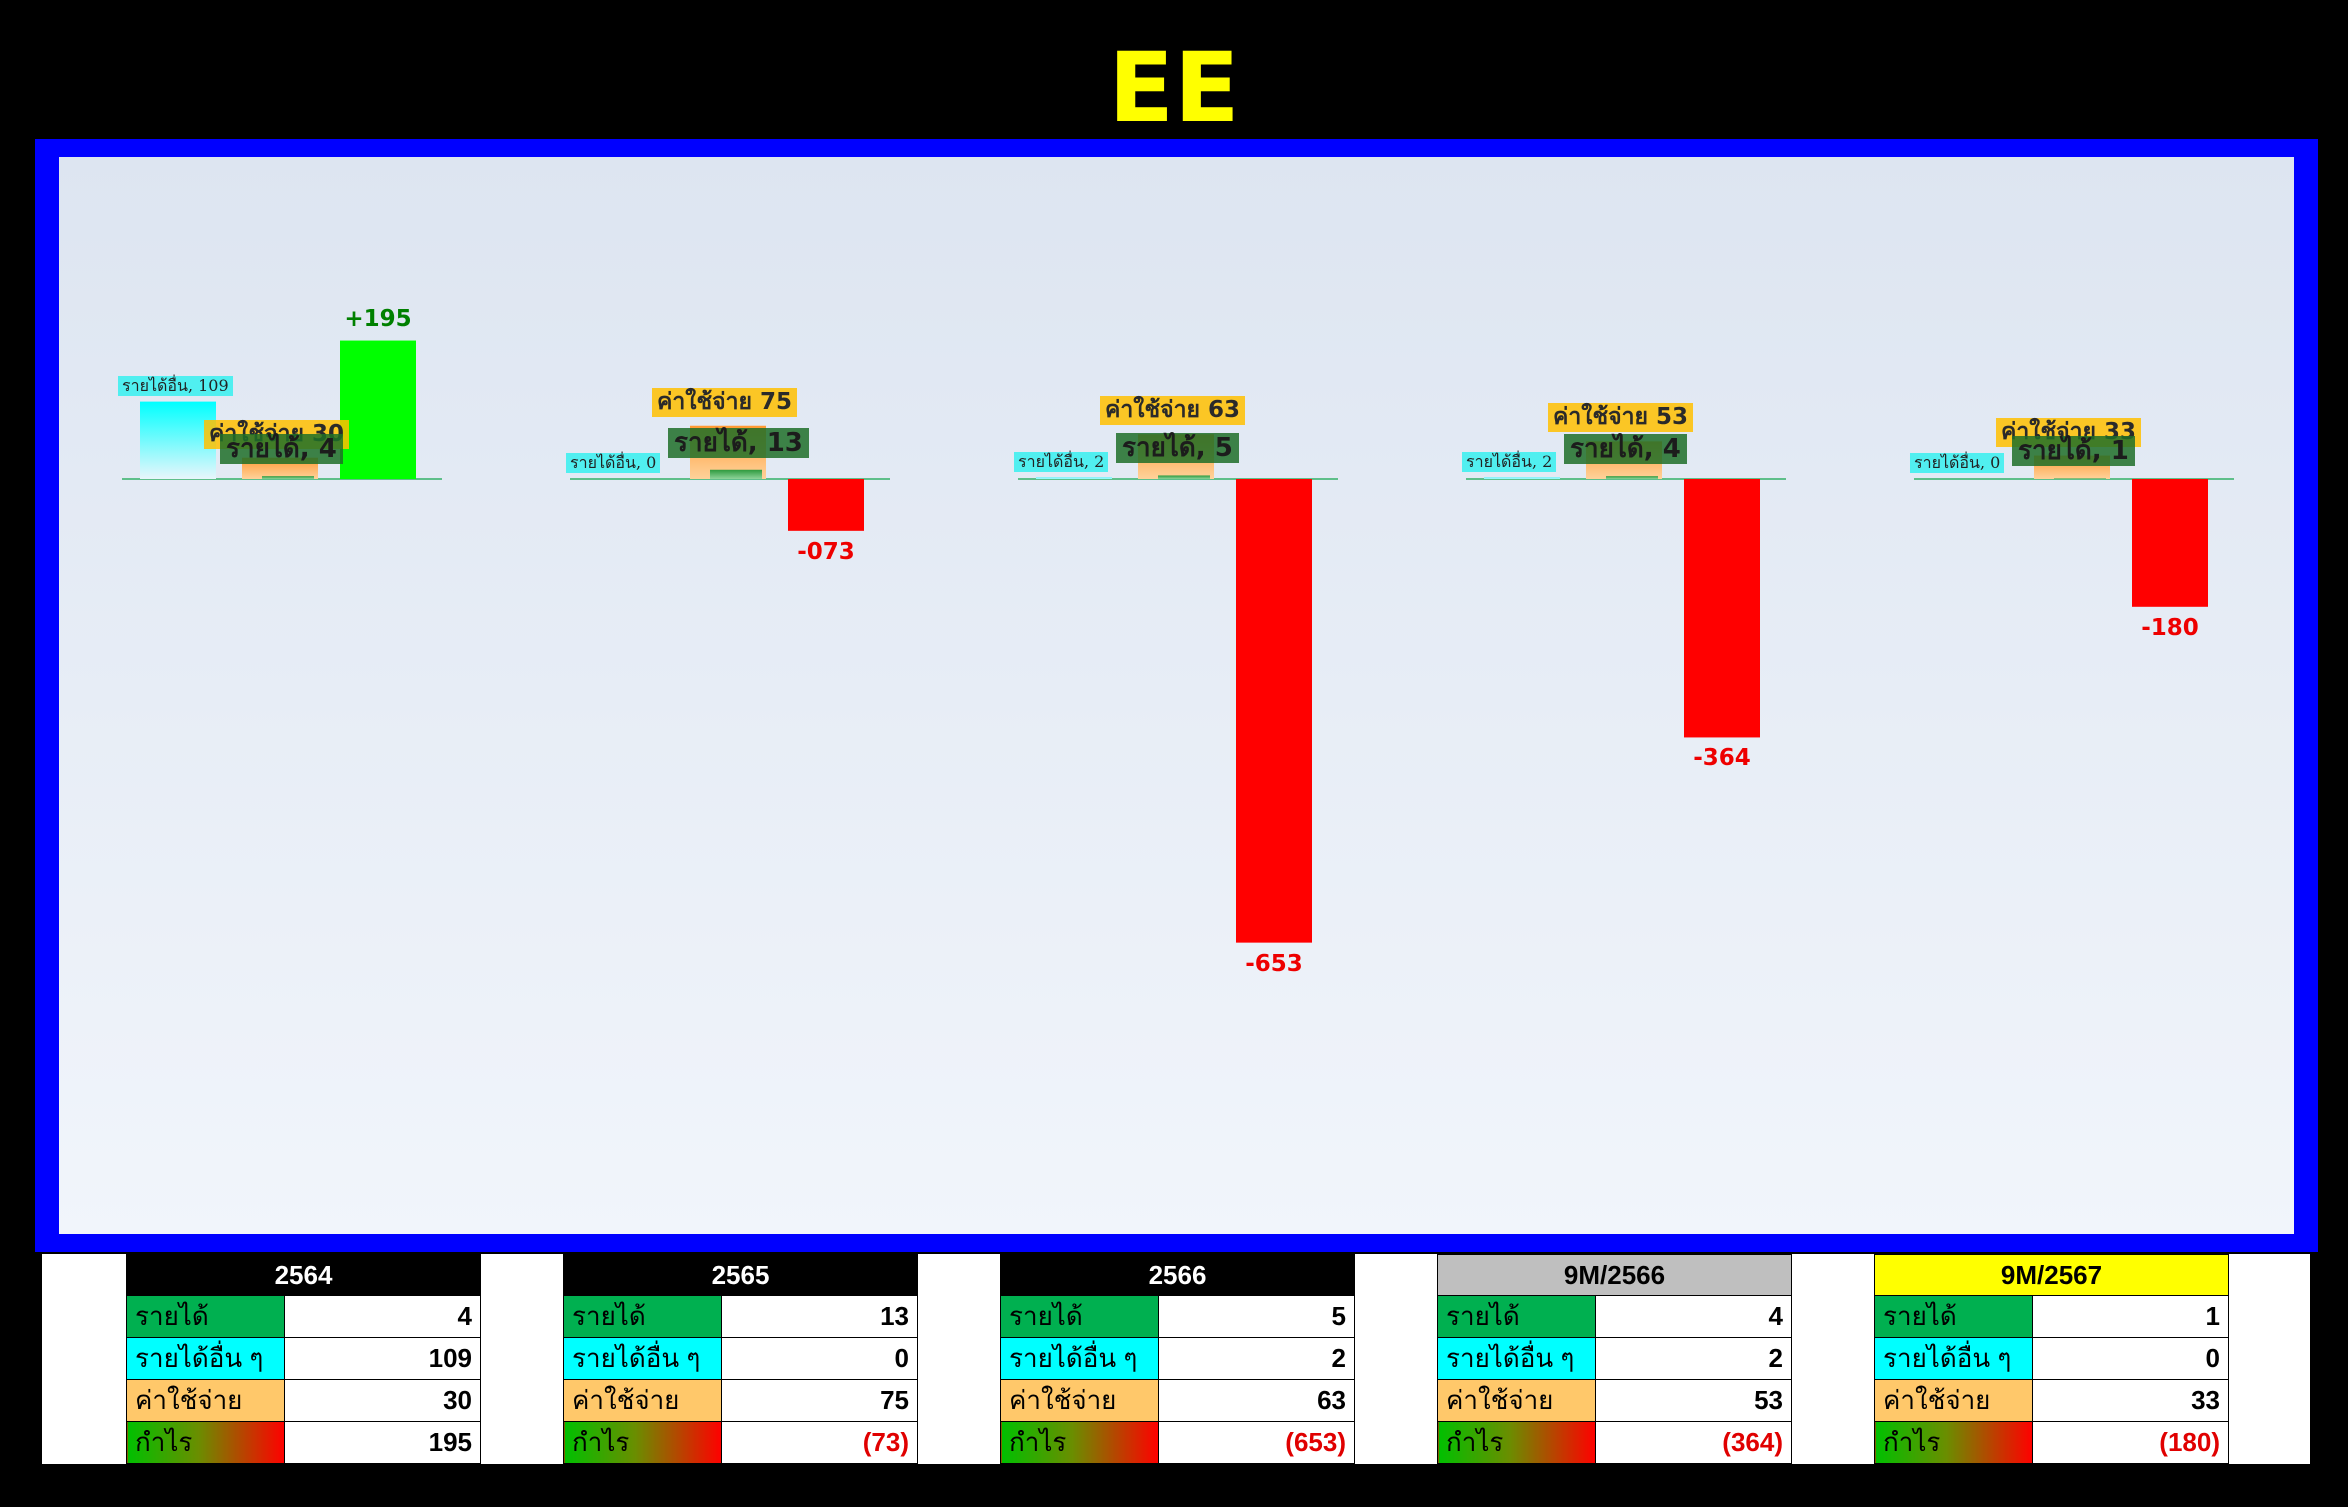 The image size is (2348, 1507). I want to click on table-header: 2565, so click(740, 1275).